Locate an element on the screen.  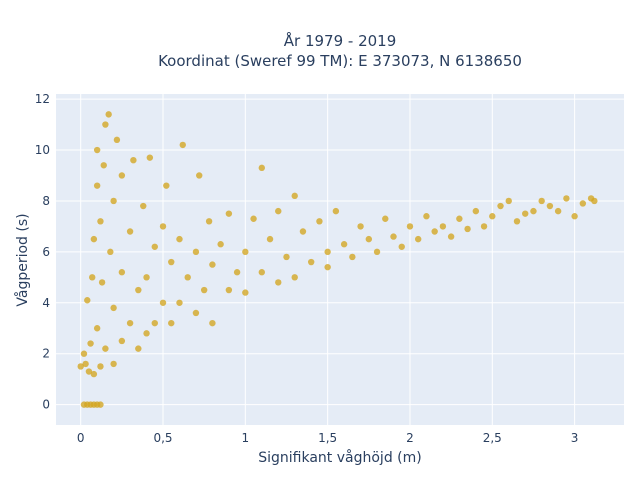
y-tick-label: 6 is located at coordinates (46, 252).